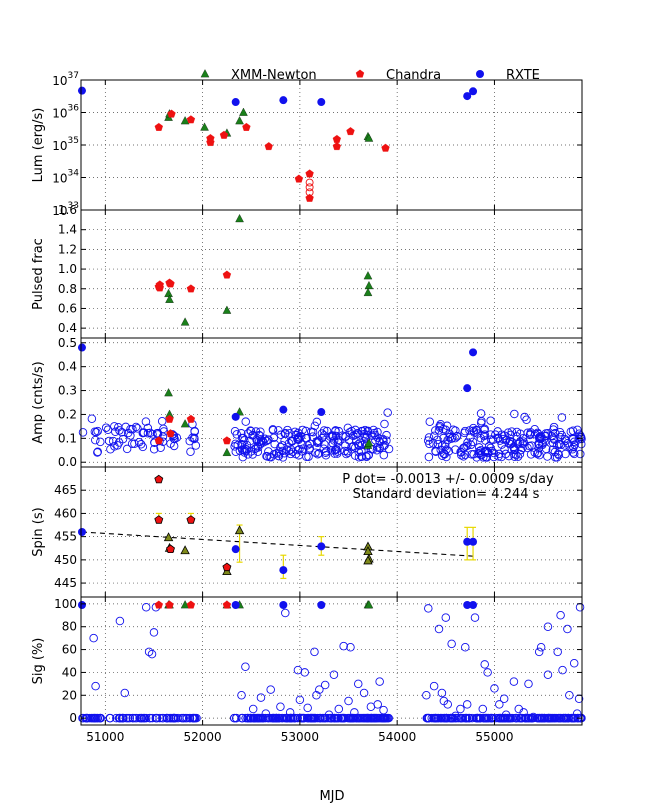  What do you see at coordinates (69, 695) in the screenshot?
I see `y-tick-label: 20` at bounding box center [69, 695].